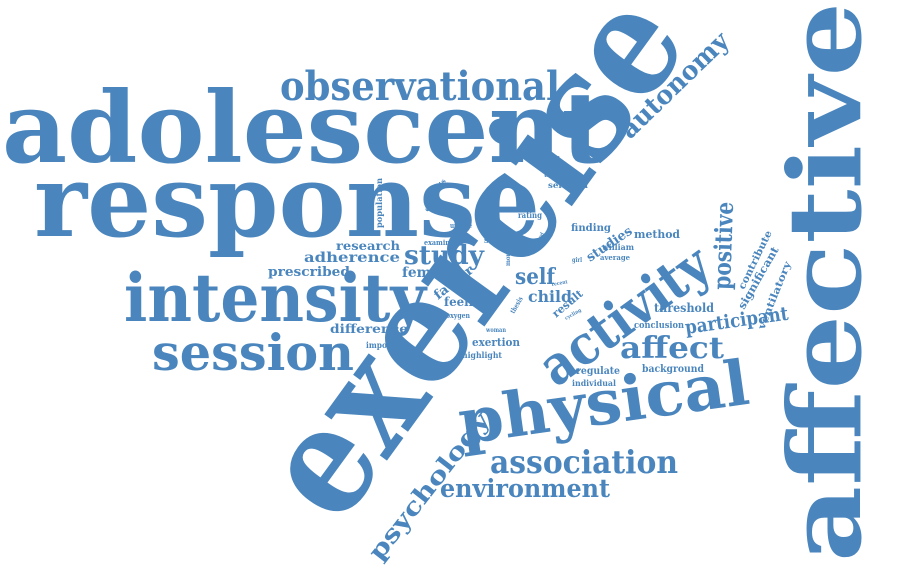  I want to click on word-background: background, so click(673, 369).